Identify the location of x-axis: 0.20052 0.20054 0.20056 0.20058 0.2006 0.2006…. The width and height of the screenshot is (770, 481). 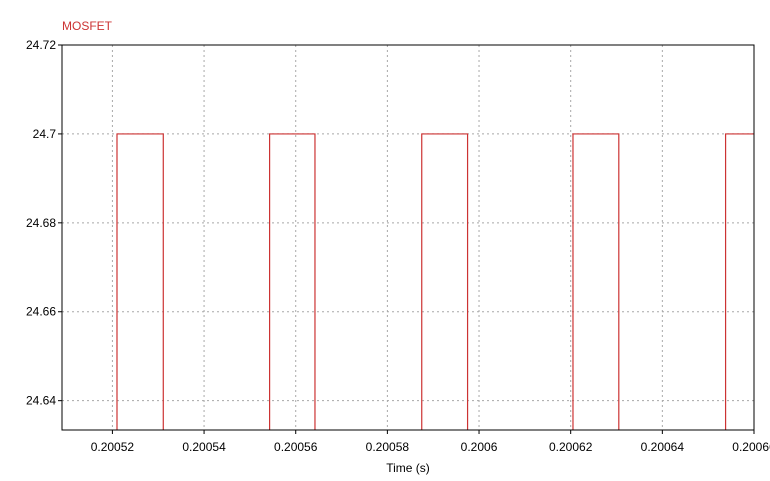
(430, 442).